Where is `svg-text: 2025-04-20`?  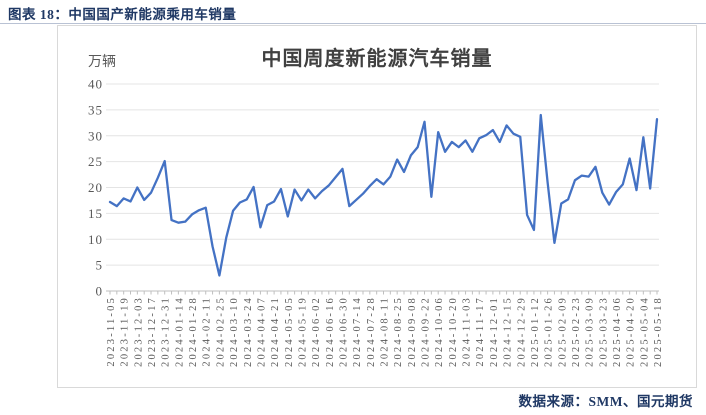
svg-text: 2025-04-20 is located at coordinates (631, 331).